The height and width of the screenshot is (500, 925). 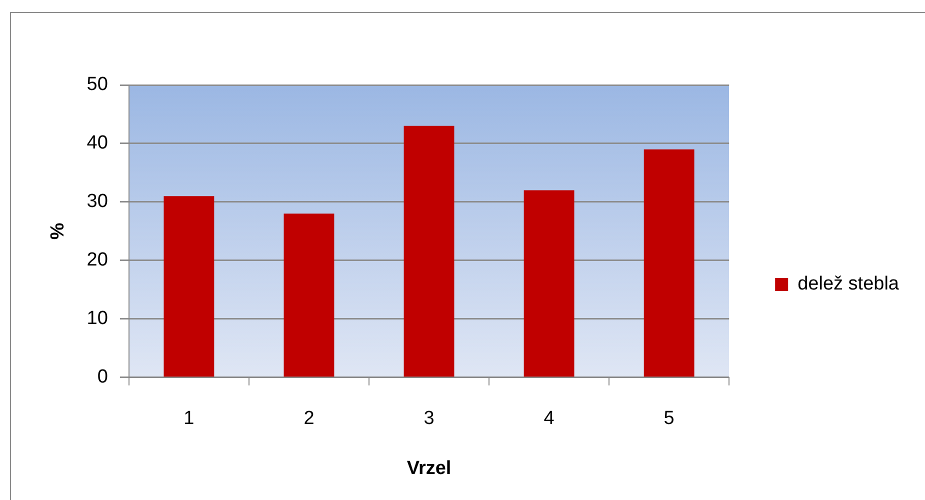 I want to click on y-tick-label: 50, so click(x=97, y=85).